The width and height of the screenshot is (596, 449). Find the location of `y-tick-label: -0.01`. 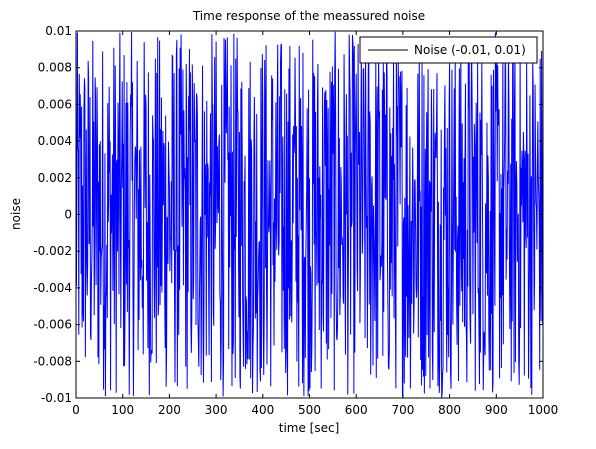

y-tick-label: -0.01 is located at coordinates (56, 398).